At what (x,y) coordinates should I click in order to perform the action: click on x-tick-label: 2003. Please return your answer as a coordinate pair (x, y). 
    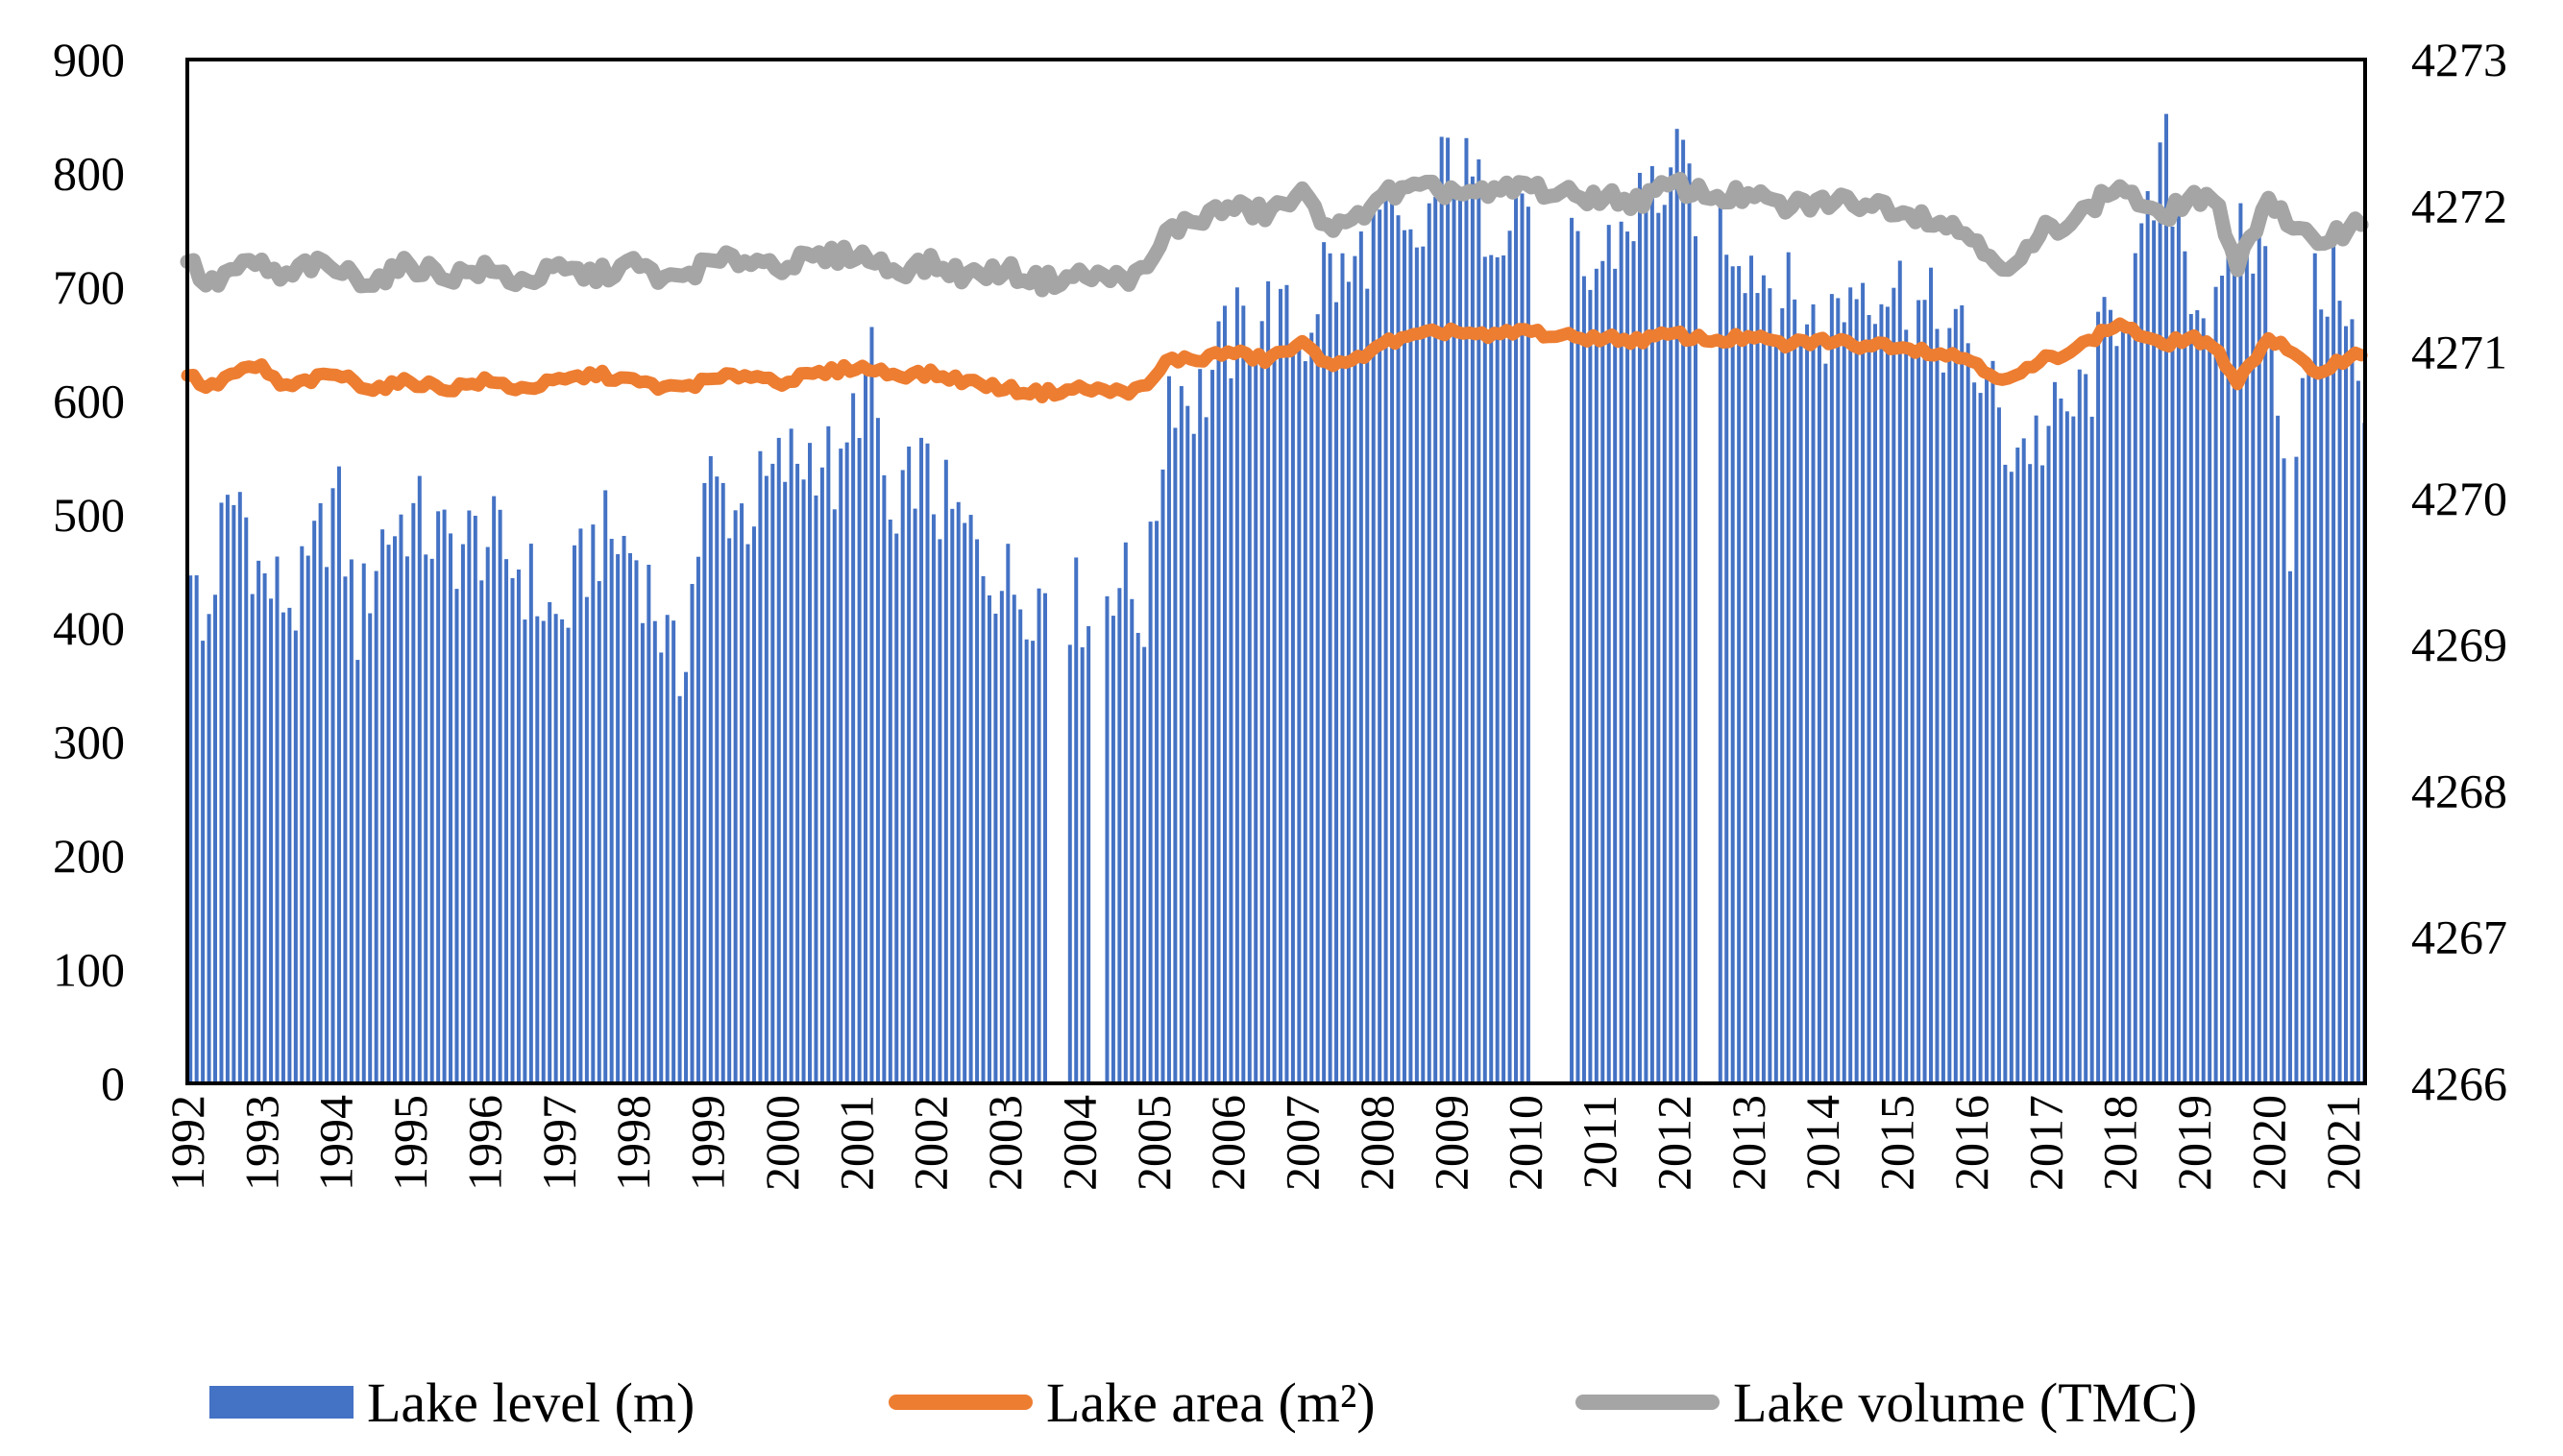
    Looking at the image, I should click on (1005, 1143).